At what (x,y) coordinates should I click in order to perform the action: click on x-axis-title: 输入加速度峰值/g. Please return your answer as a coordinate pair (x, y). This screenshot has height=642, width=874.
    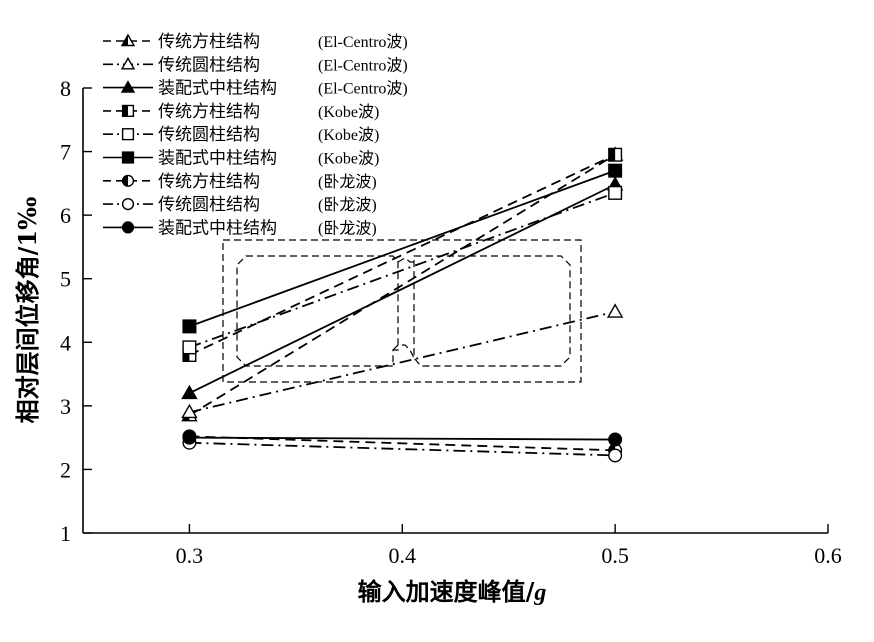
    Looking at the image, I should click on (452, 591).